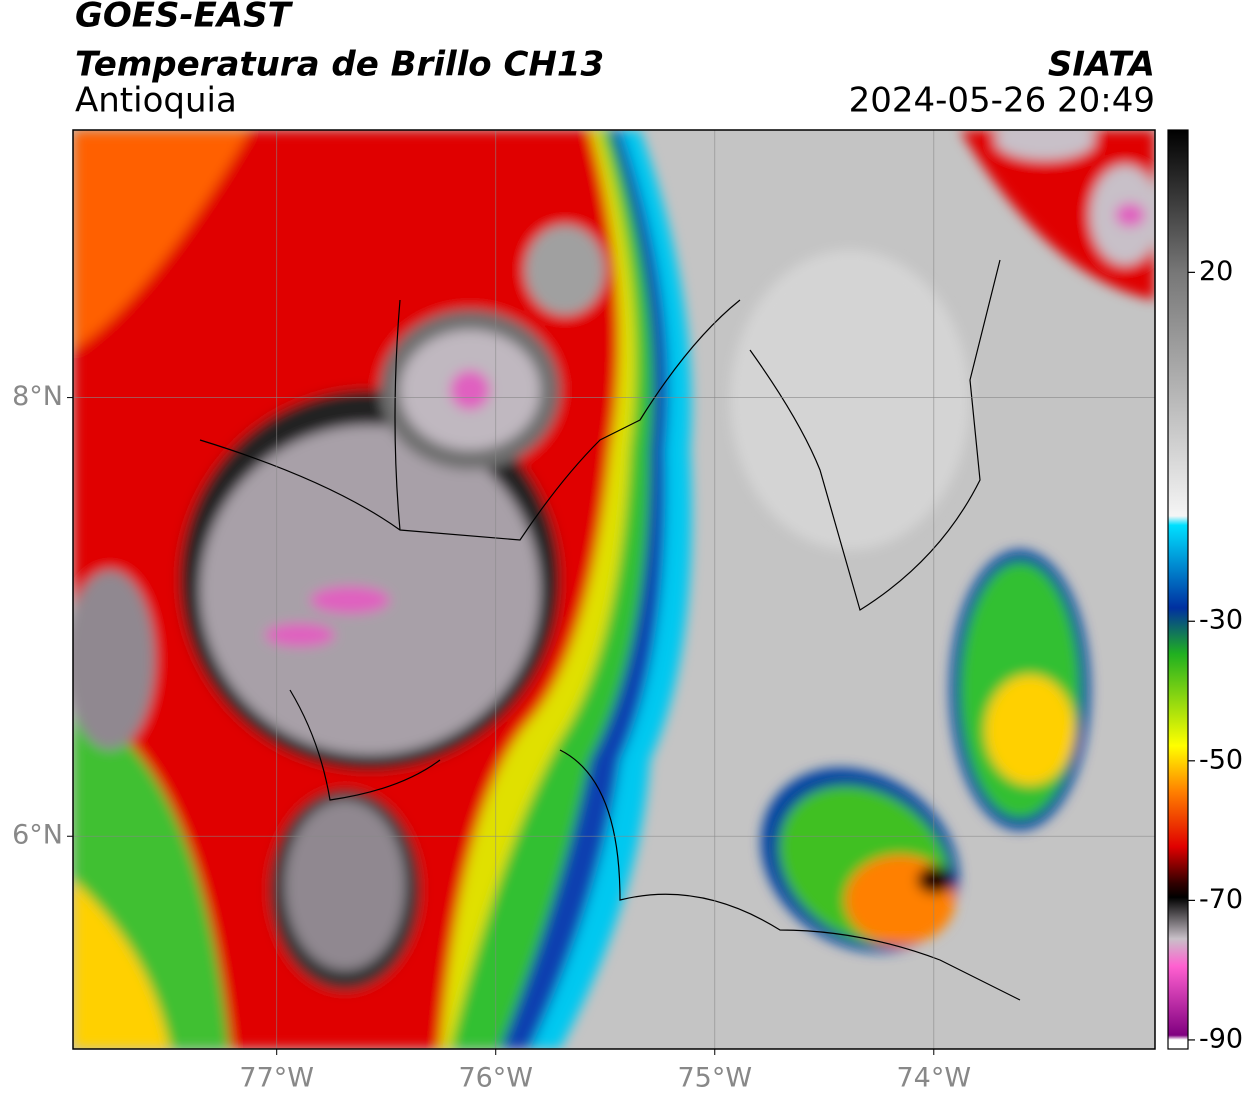  What do you see at coordinates (1221, 759) in the screenshot?
I see `colorbar-tick-label: -50` at bounding box center [1221, 759].